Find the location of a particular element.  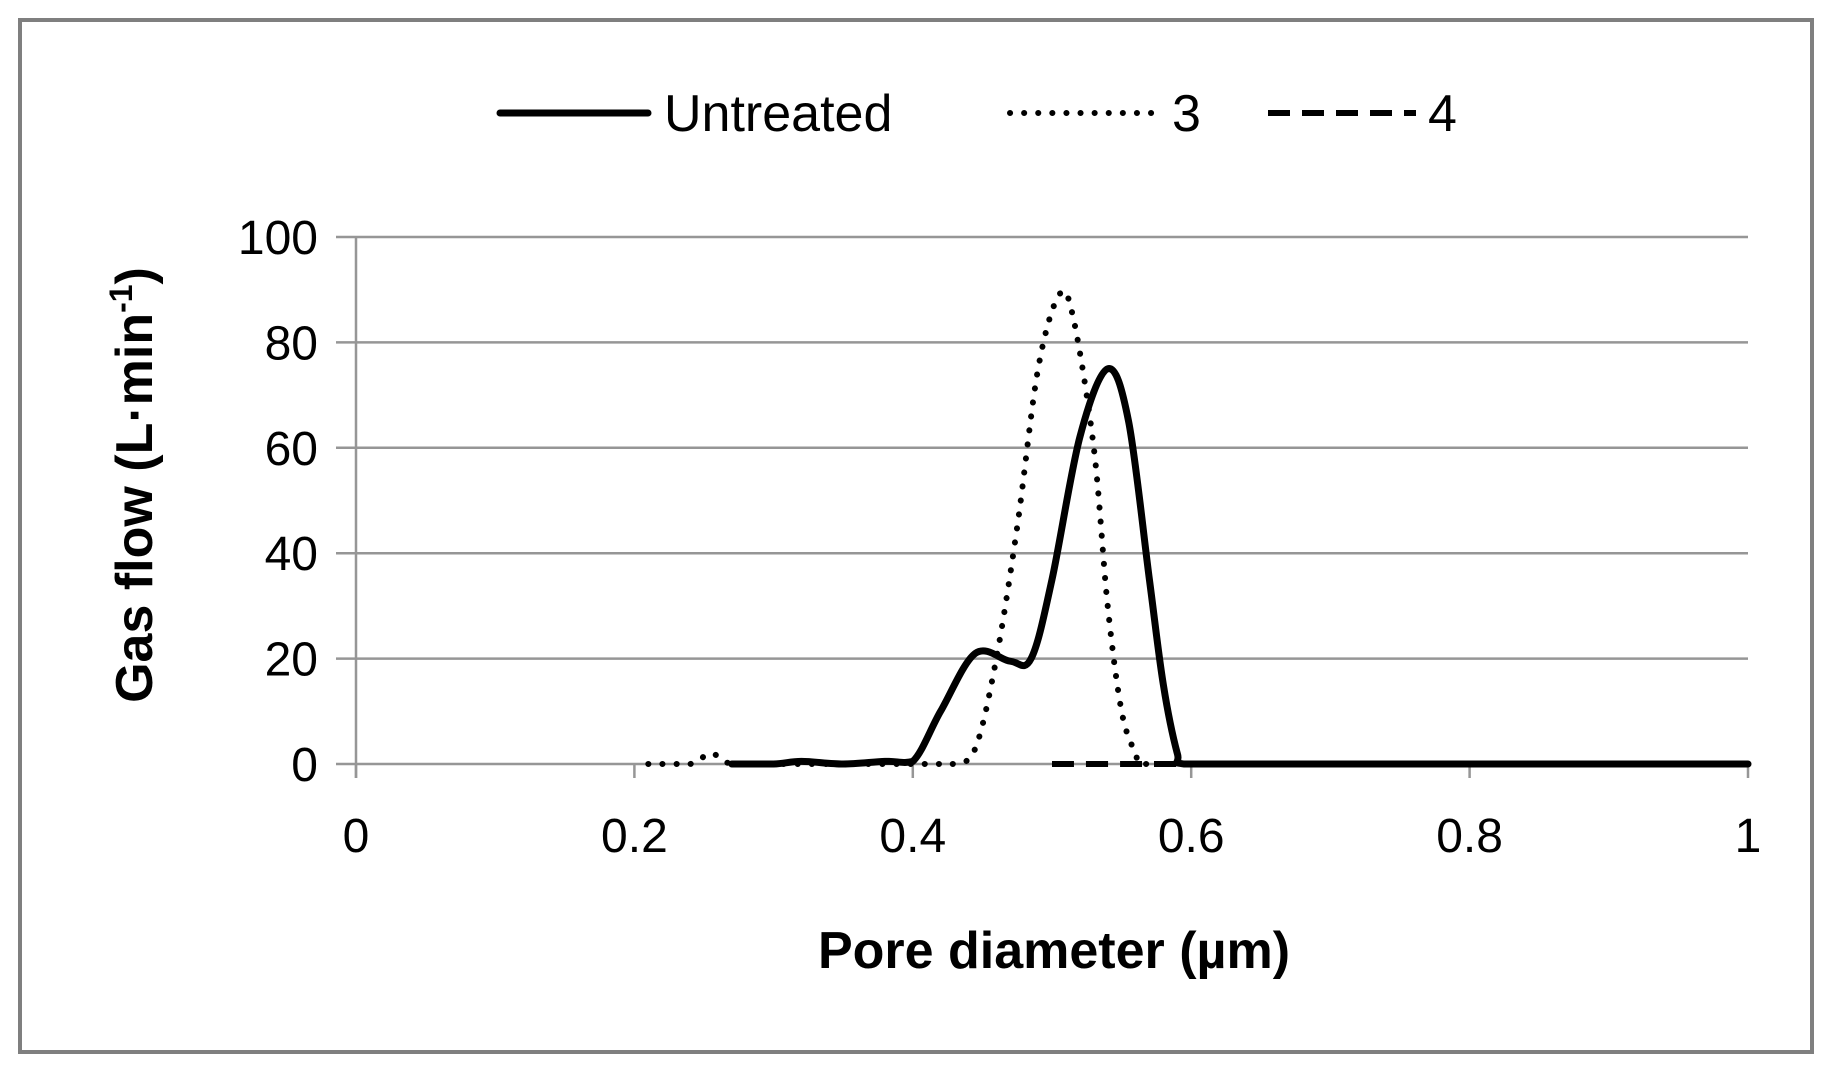

legend: Untreated 3 4 is located at coordinates (976, 114).